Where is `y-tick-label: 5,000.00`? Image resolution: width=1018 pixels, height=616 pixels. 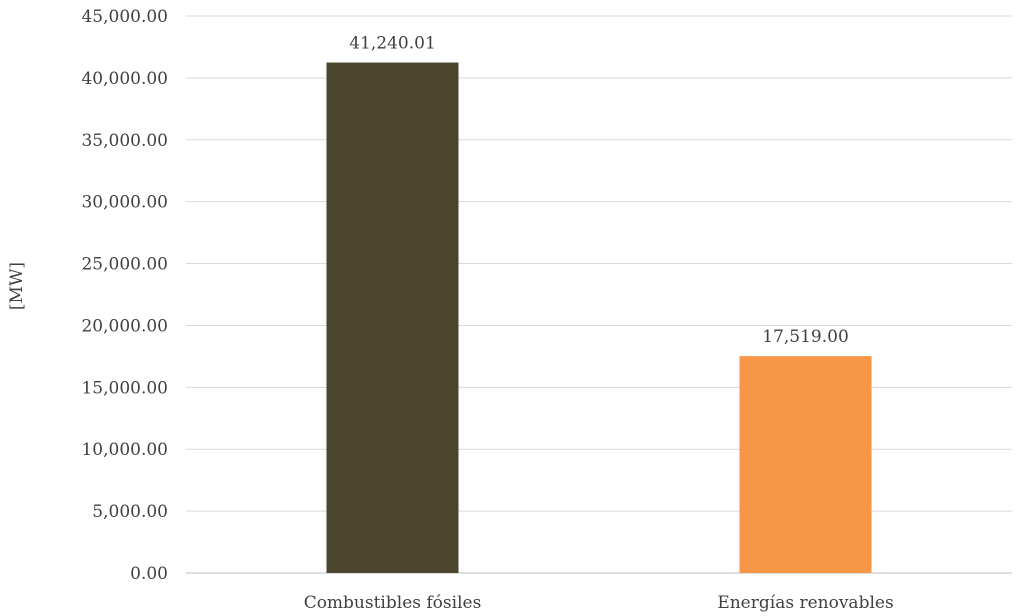 y-tick-label: 5,000.00 is located at coordinates (130, 512).